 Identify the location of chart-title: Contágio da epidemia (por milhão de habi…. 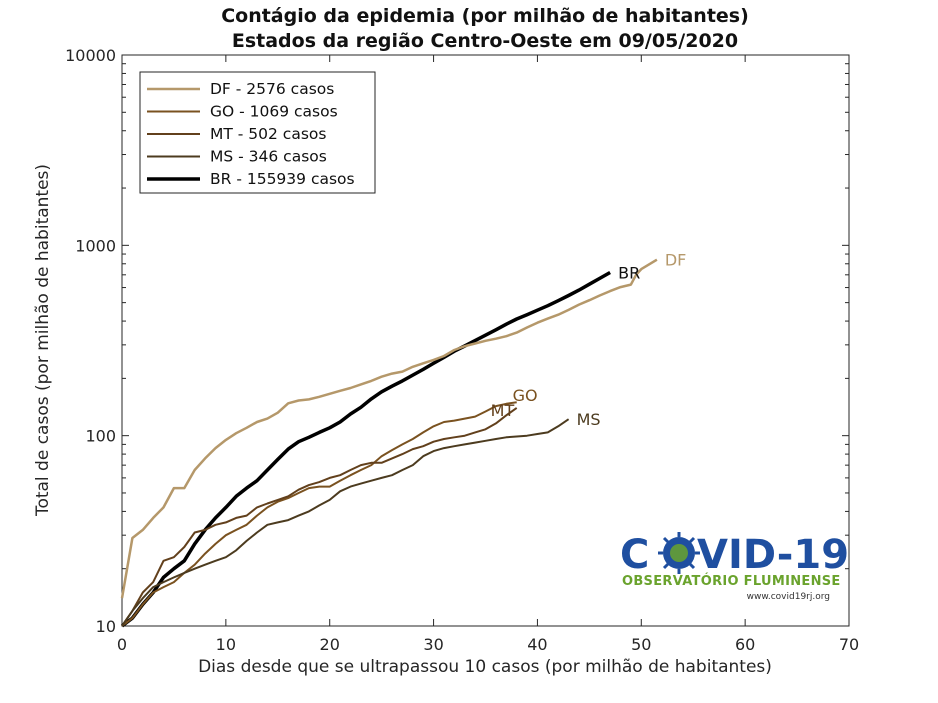
(485, 16).